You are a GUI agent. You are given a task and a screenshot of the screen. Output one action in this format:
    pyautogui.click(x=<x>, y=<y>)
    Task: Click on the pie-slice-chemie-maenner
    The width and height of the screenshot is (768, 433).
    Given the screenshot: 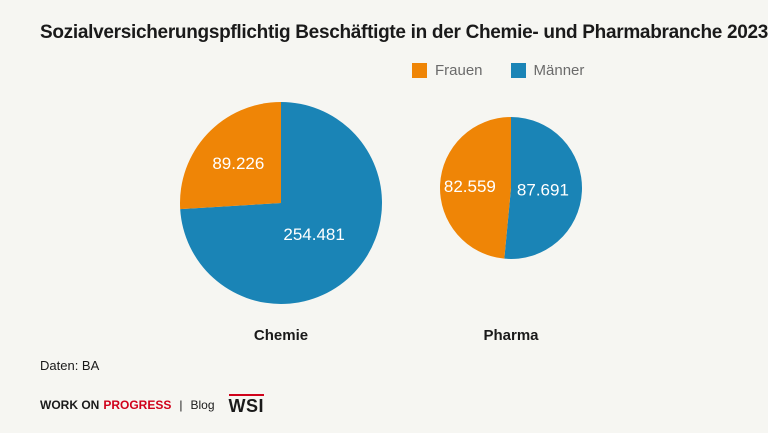 What is the action you would take?
    pyautogui.click(x=281, y=203)
    